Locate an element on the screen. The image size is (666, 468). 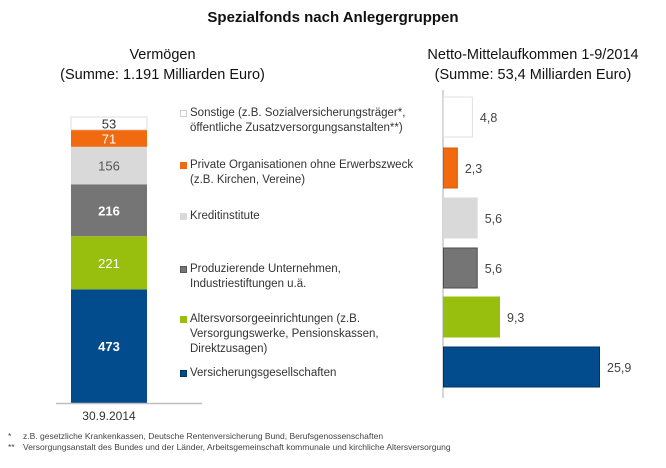
left-chart-subtitle: Vermögen (Summe: 1.191 Milliarden Euro) is located at coordinates (162, 65).